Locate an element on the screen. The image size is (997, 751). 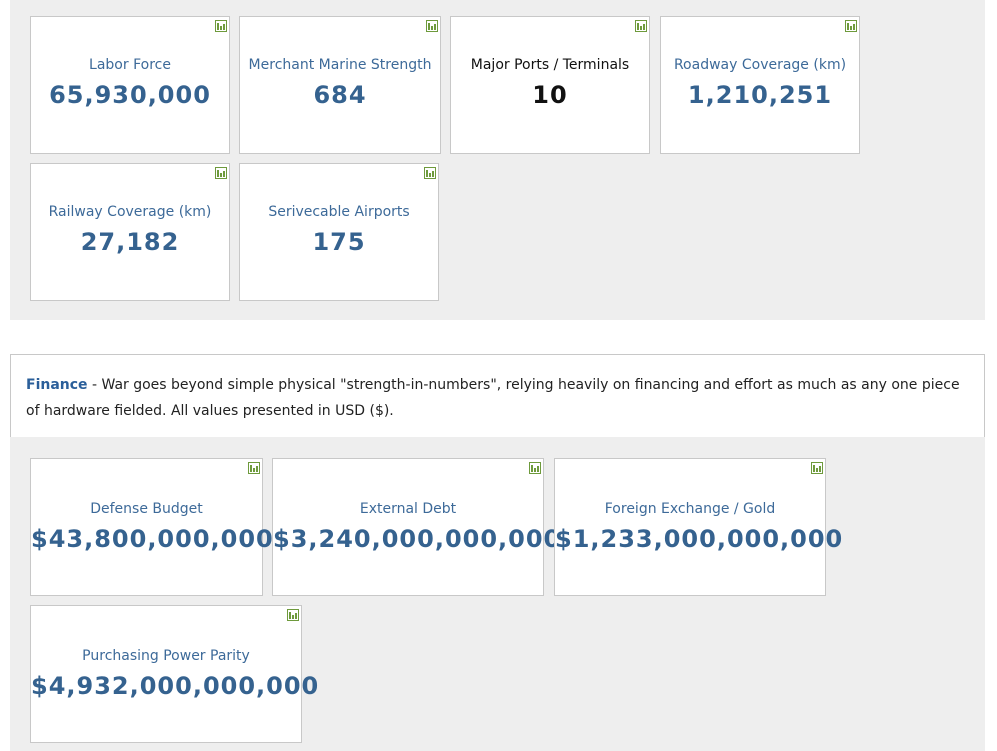
stat-label: Purchasing Power Parity is located at coordinates (166, 656).